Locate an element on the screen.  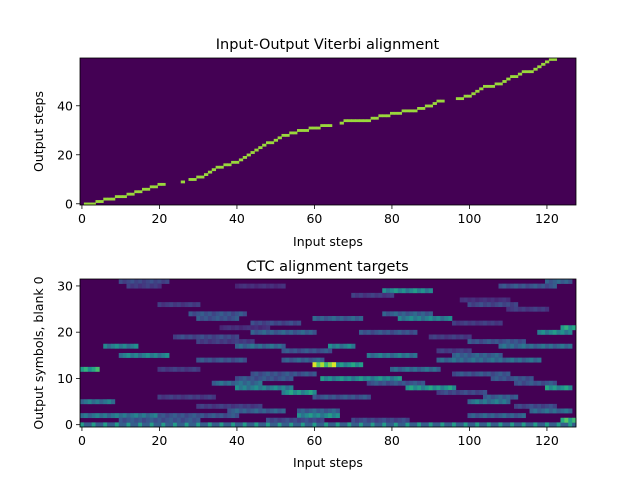
ctc-y-tick-label: 10 is located at coordinates (65, 378).